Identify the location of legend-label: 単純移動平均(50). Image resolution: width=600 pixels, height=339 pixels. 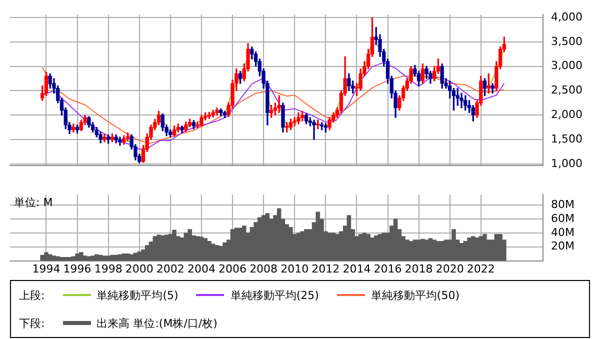
(415, 295).